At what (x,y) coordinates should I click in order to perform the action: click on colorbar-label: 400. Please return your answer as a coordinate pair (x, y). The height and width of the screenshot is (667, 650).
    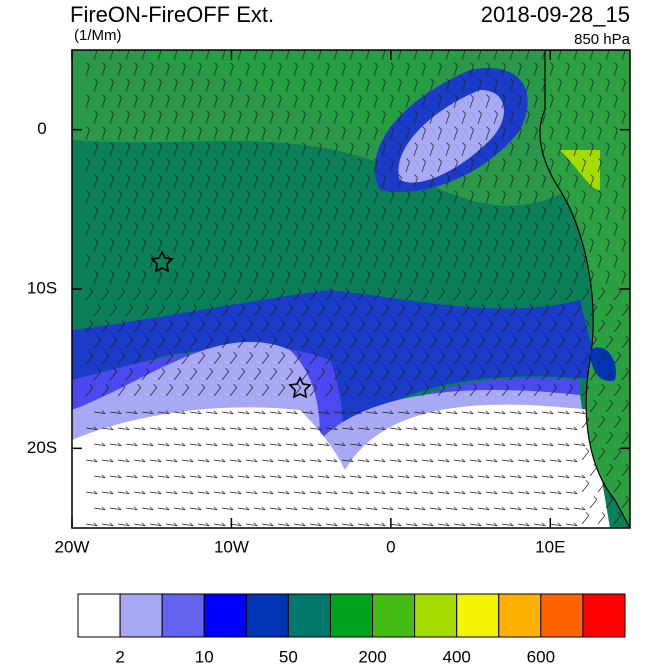
    Looking at the image, I should click on (457, 656).